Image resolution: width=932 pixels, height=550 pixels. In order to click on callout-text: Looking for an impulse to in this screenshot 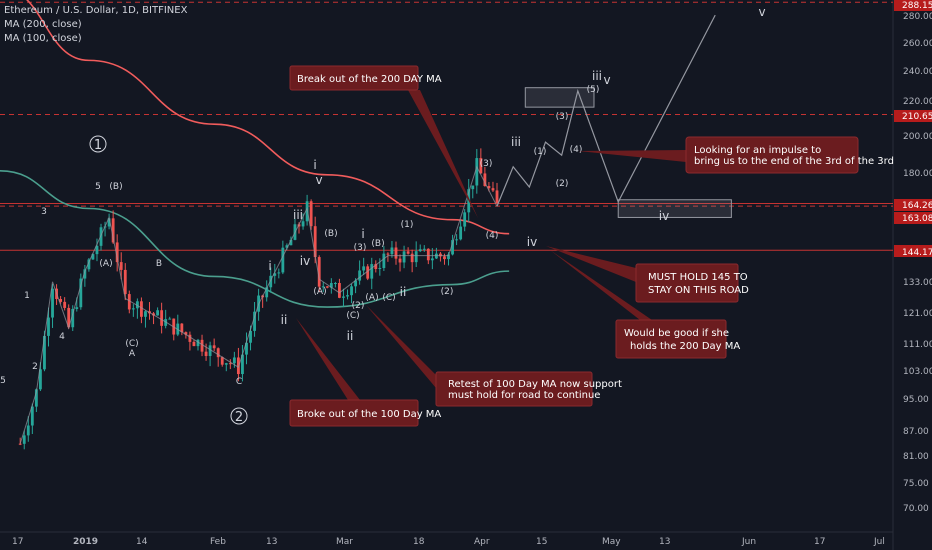, I will do `click(757, 150)`.